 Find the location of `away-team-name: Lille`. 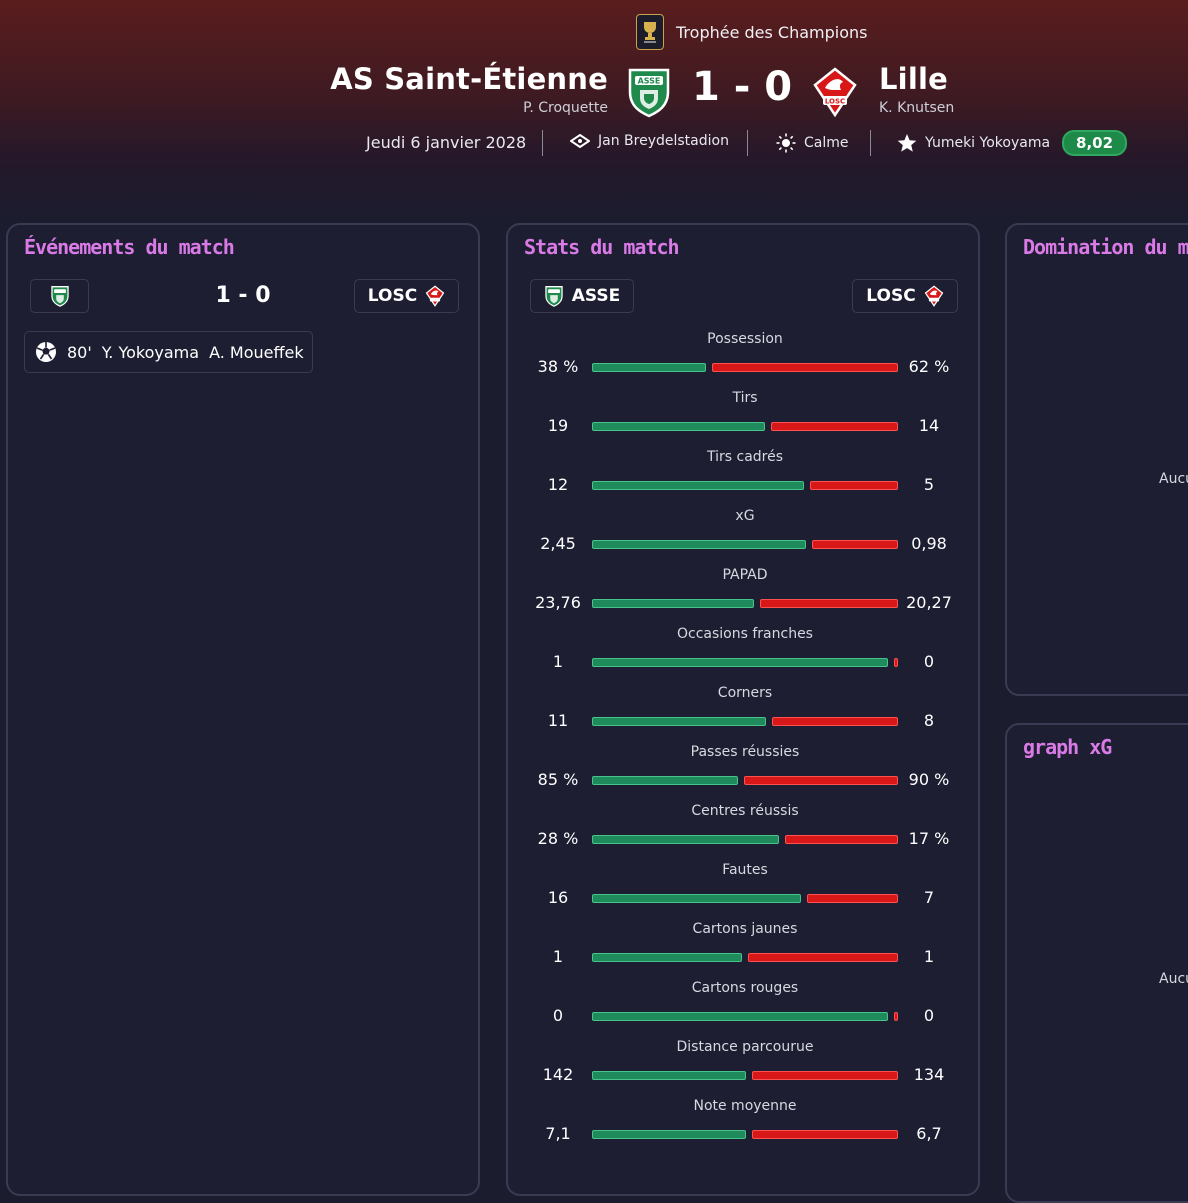

away-team-name: Lille is located at coordinates (913, 79).